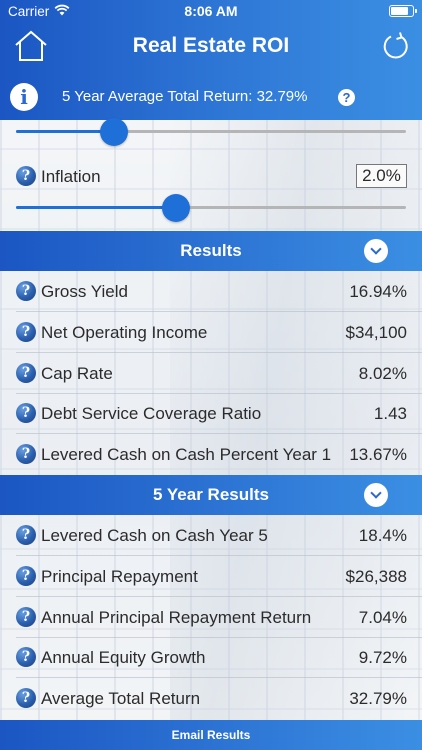  Describe the element at coordinates (151, 414) in the screenshot. I see `row-label: Debt Service Coverage Ratio` at that location.